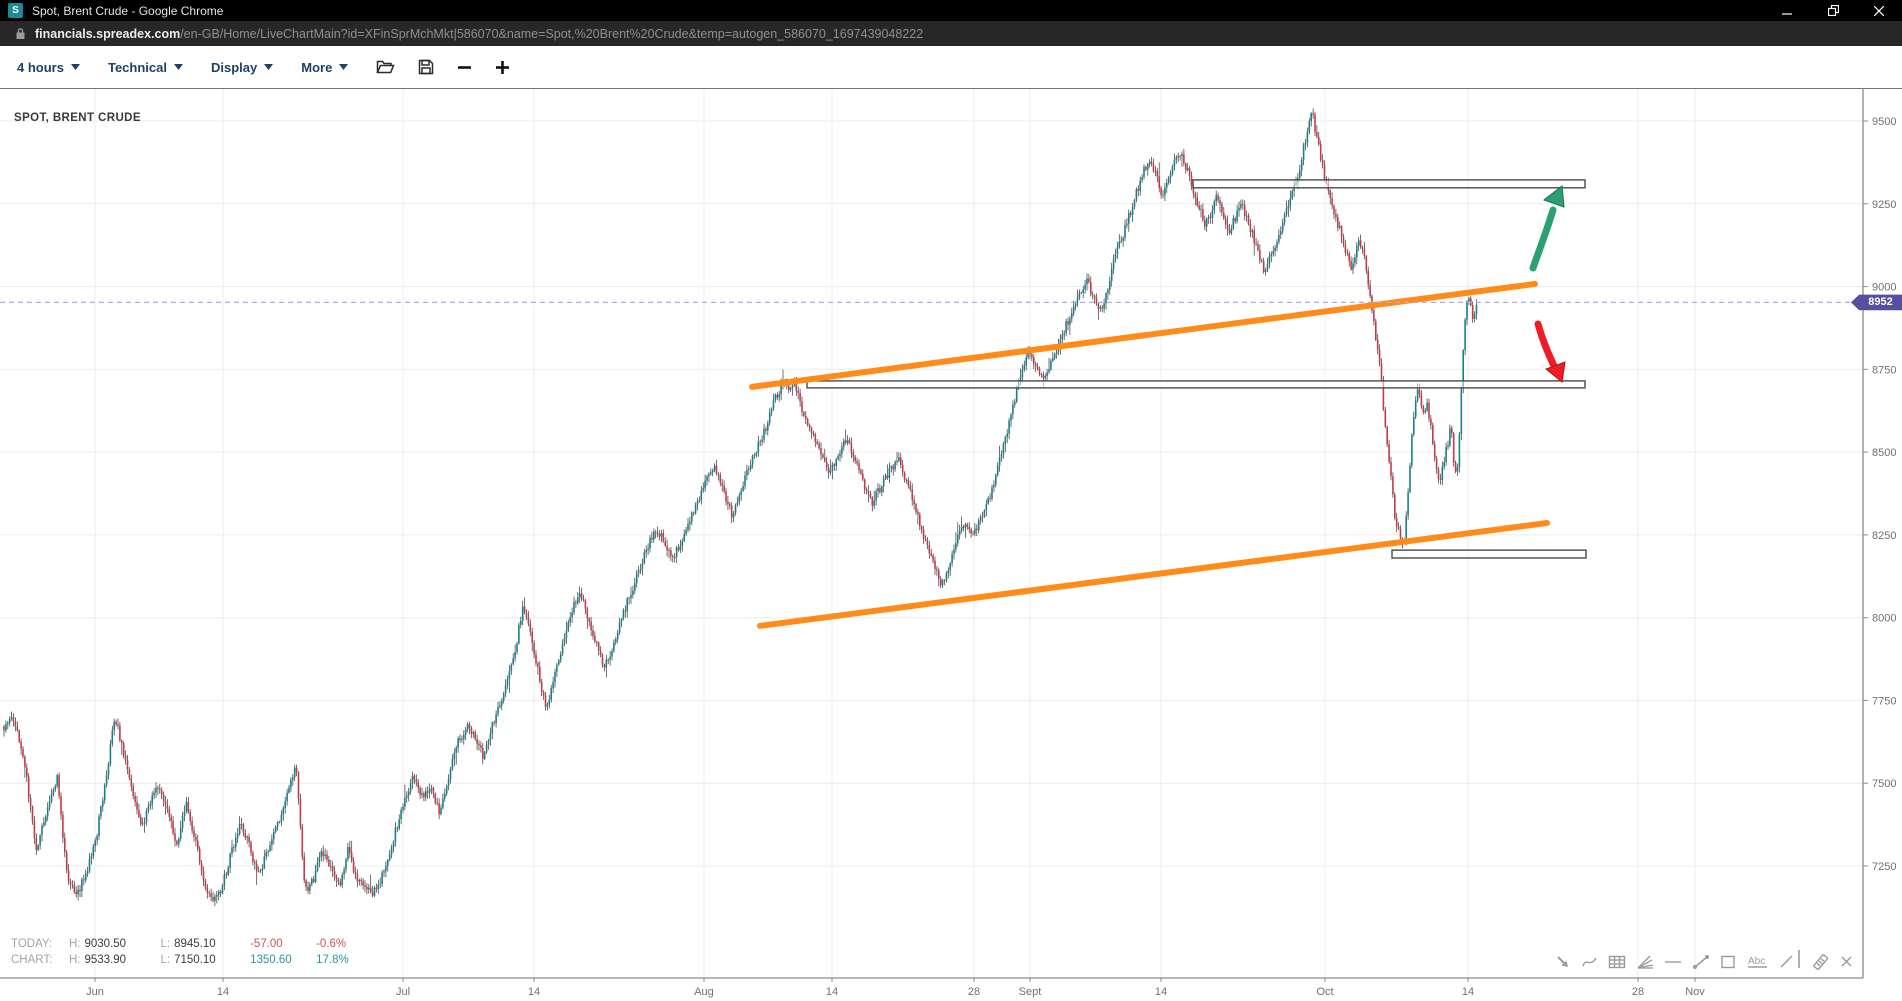  I want to click on svg-text: Jun, so click(95, 992).